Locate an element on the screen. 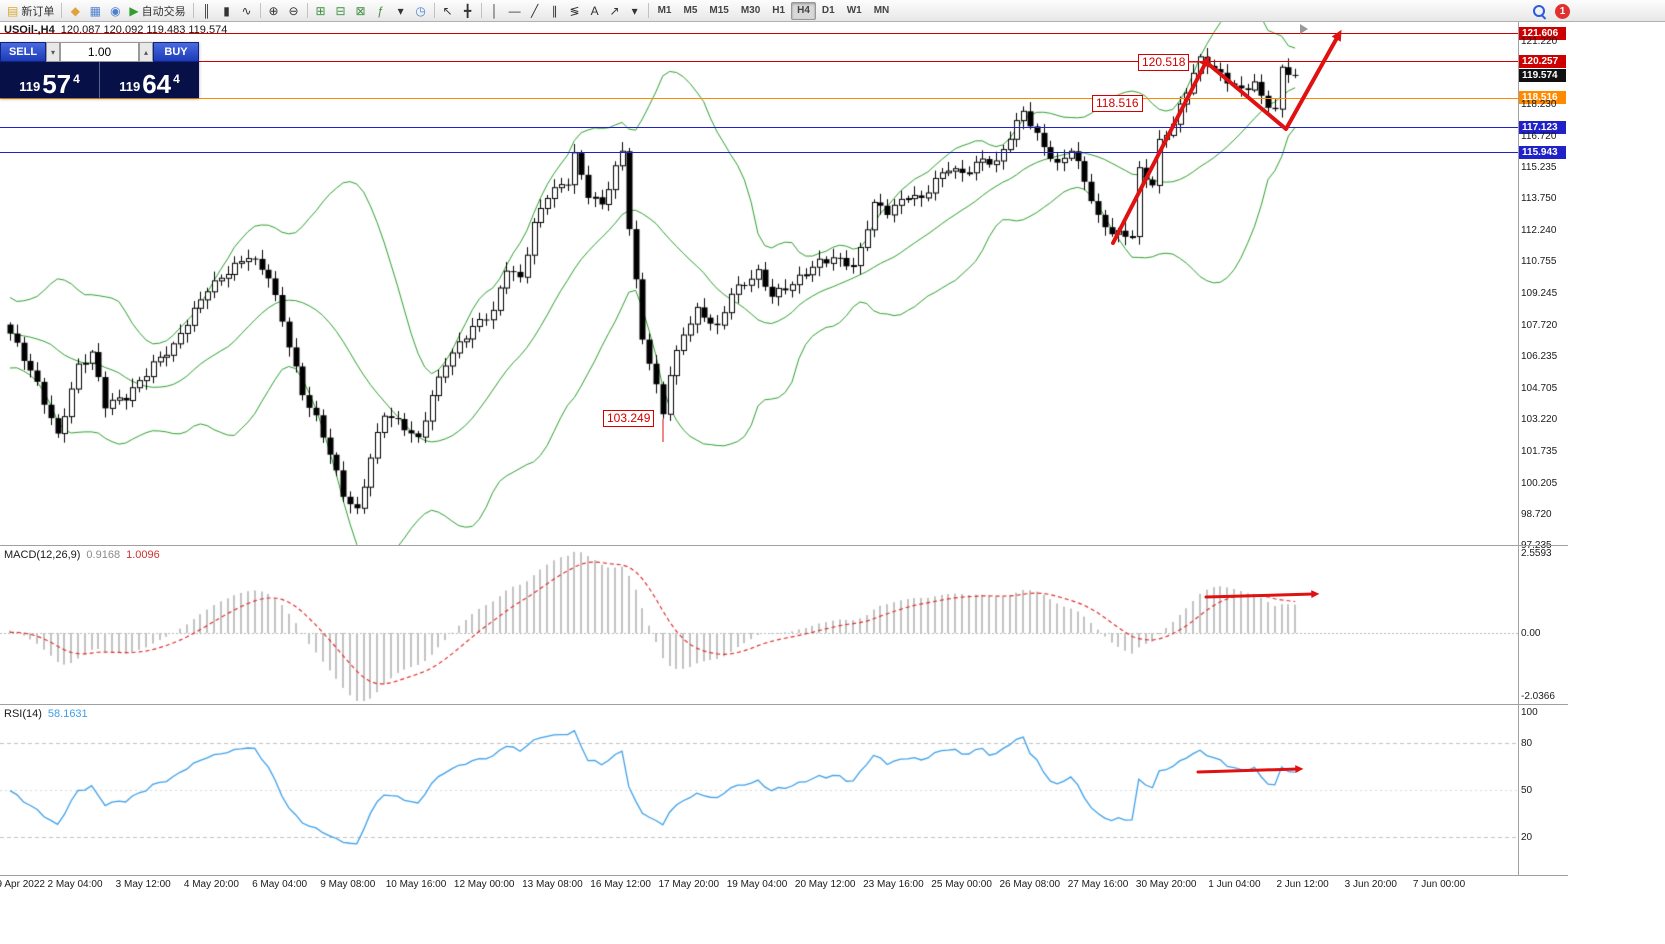 This screenshot has width=1665, height=944. time-axis-label: 3 Jun 20:00 is located at coordinates (1370, 884).